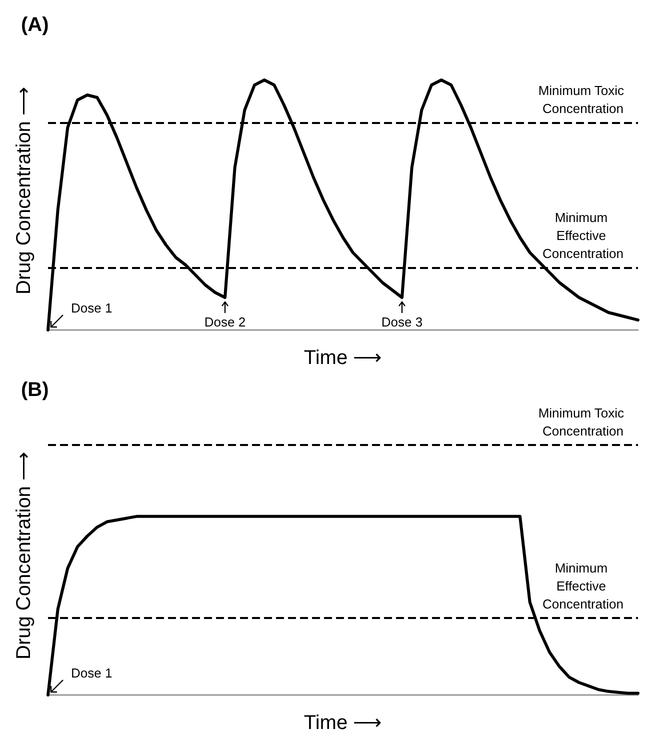 Image resolution: width=649 pixels, height=750 pixels. I want to click on chart-title: (A), so click(35, 25).